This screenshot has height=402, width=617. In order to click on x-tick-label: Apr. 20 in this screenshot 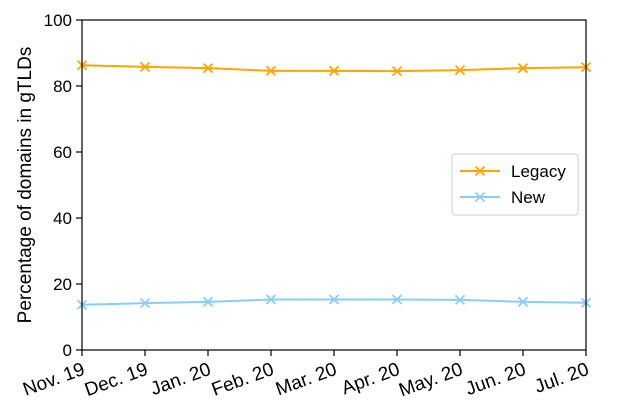, I will do `click(371, 378)`.